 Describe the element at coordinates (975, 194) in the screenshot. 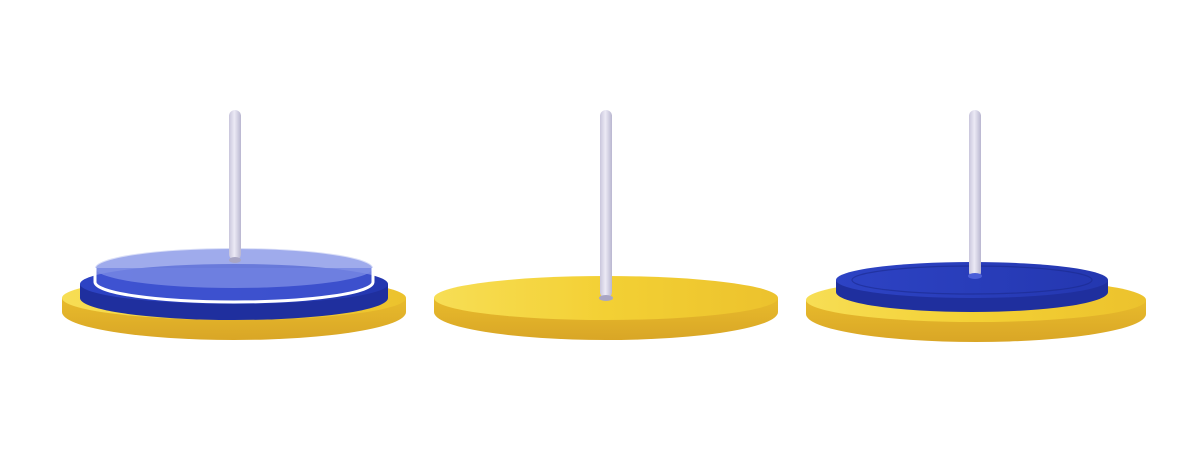

I see `rod-right` at that location.